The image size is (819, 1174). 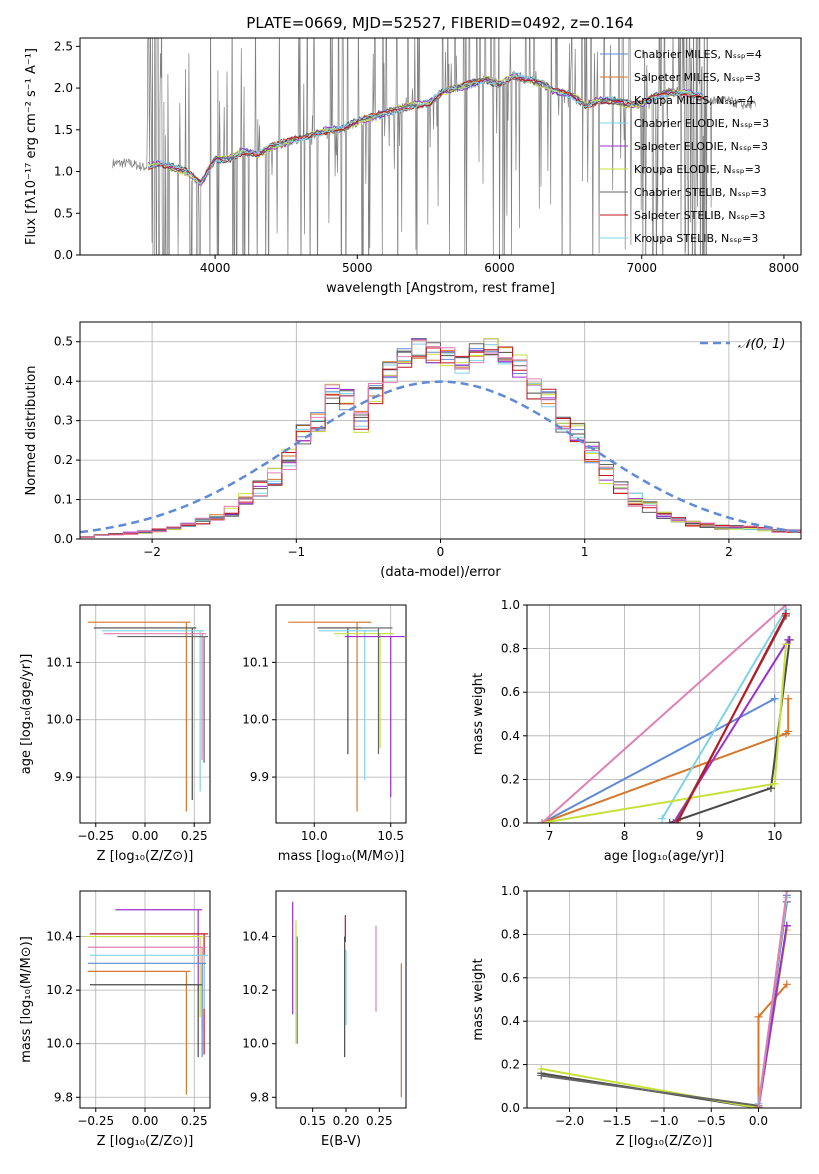 What do you see at coordinates (26, 714) in the screenshot?
I see `y-axis-label: age [log₁₀(age/yr)]` at bounding box center [26, 714].